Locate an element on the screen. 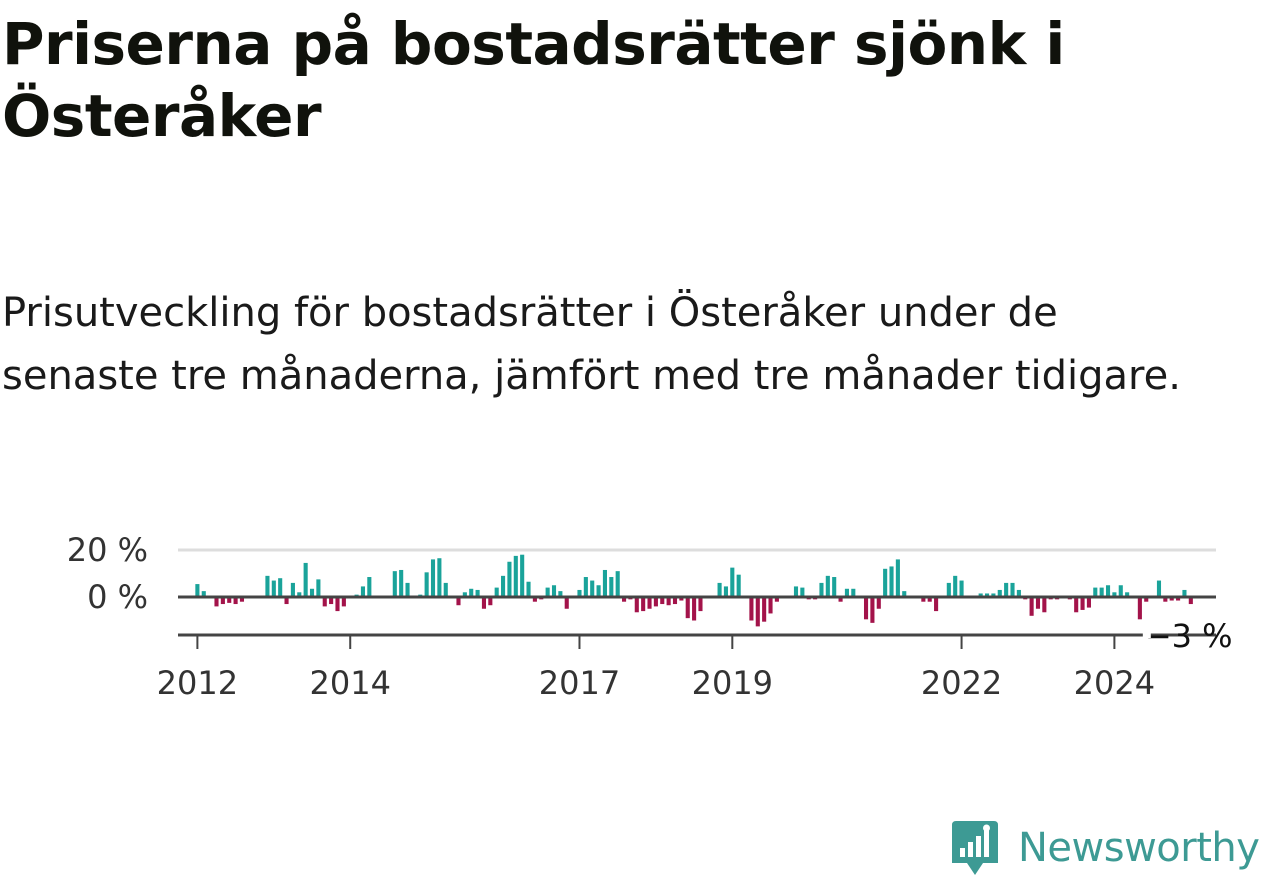 Image resolution: width=1262 pixels, height=879 pixels. gridlines is located at coordinates (697, 573).